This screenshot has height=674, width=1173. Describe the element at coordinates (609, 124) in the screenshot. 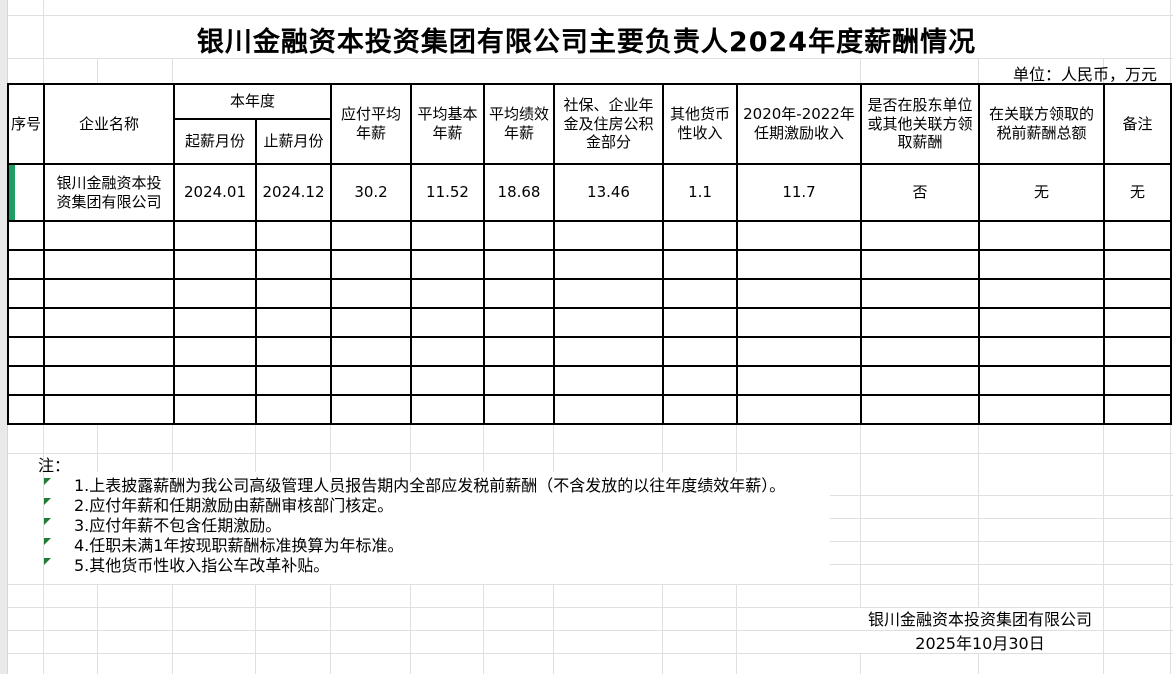

I see `header-social-fund: 社保、企业年 金及住房公积 金部分` at that location.